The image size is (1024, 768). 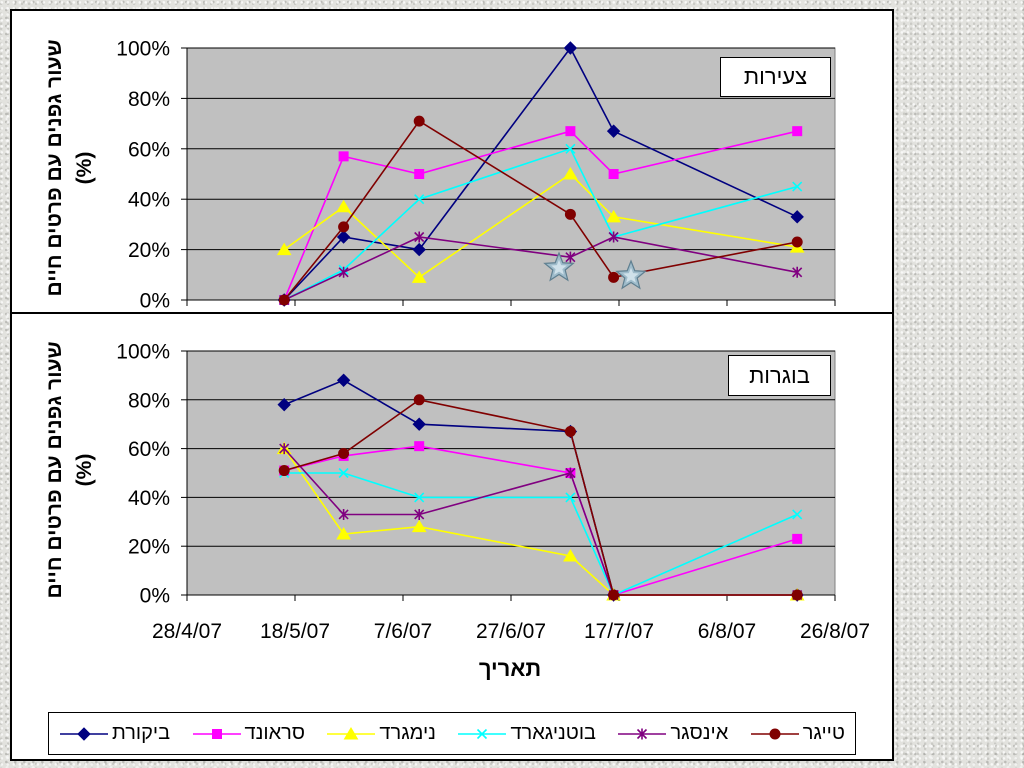 I want to click on legend-item: נימגרד, so click(x=381, y=733).